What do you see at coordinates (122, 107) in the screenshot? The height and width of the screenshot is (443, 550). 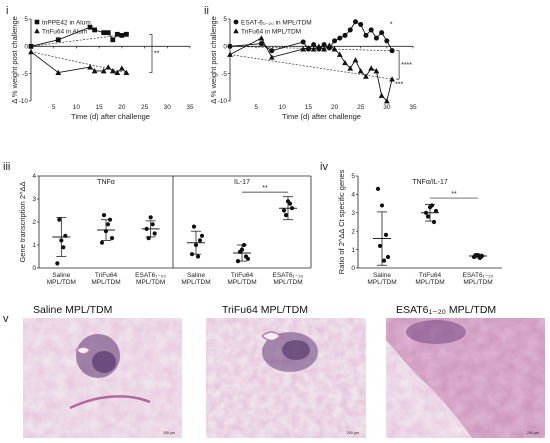 I see `x-tick-label: 20` at bounding box center [122, 107].